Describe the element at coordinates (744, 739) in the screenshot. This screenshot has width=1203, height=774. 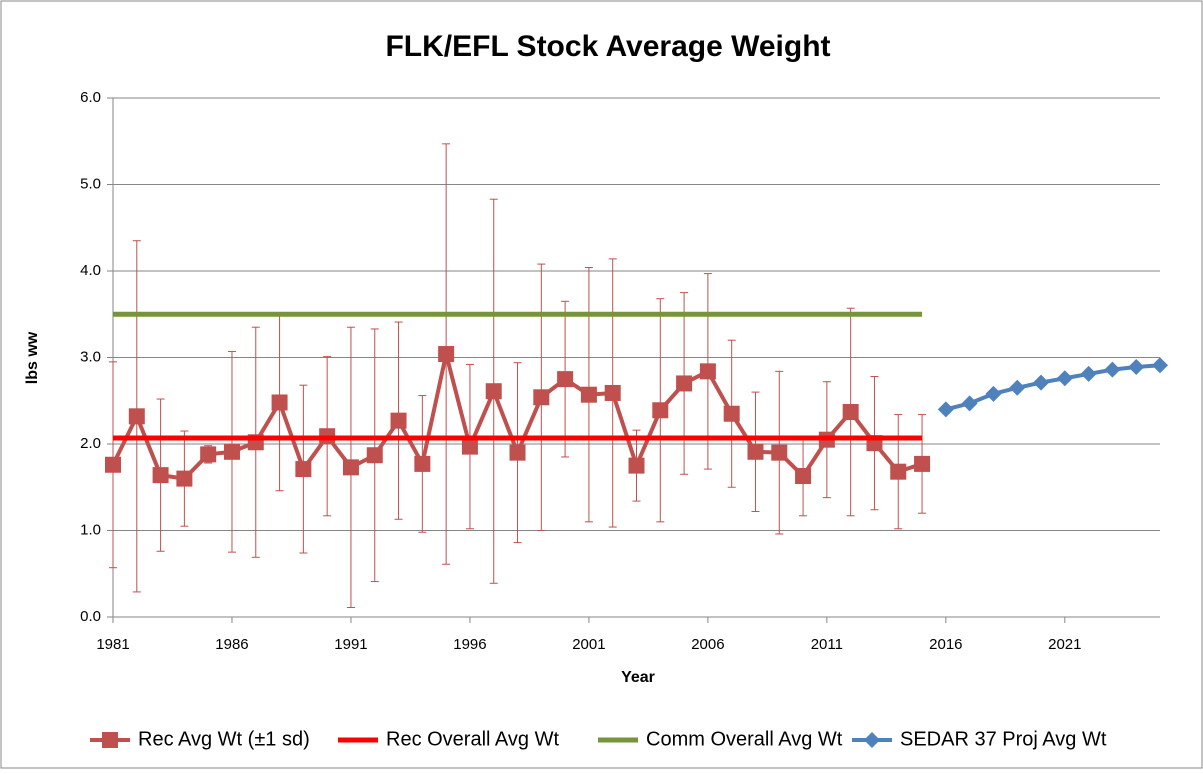
I see `legend-label: Comm Overall Avg Wt` at that location.